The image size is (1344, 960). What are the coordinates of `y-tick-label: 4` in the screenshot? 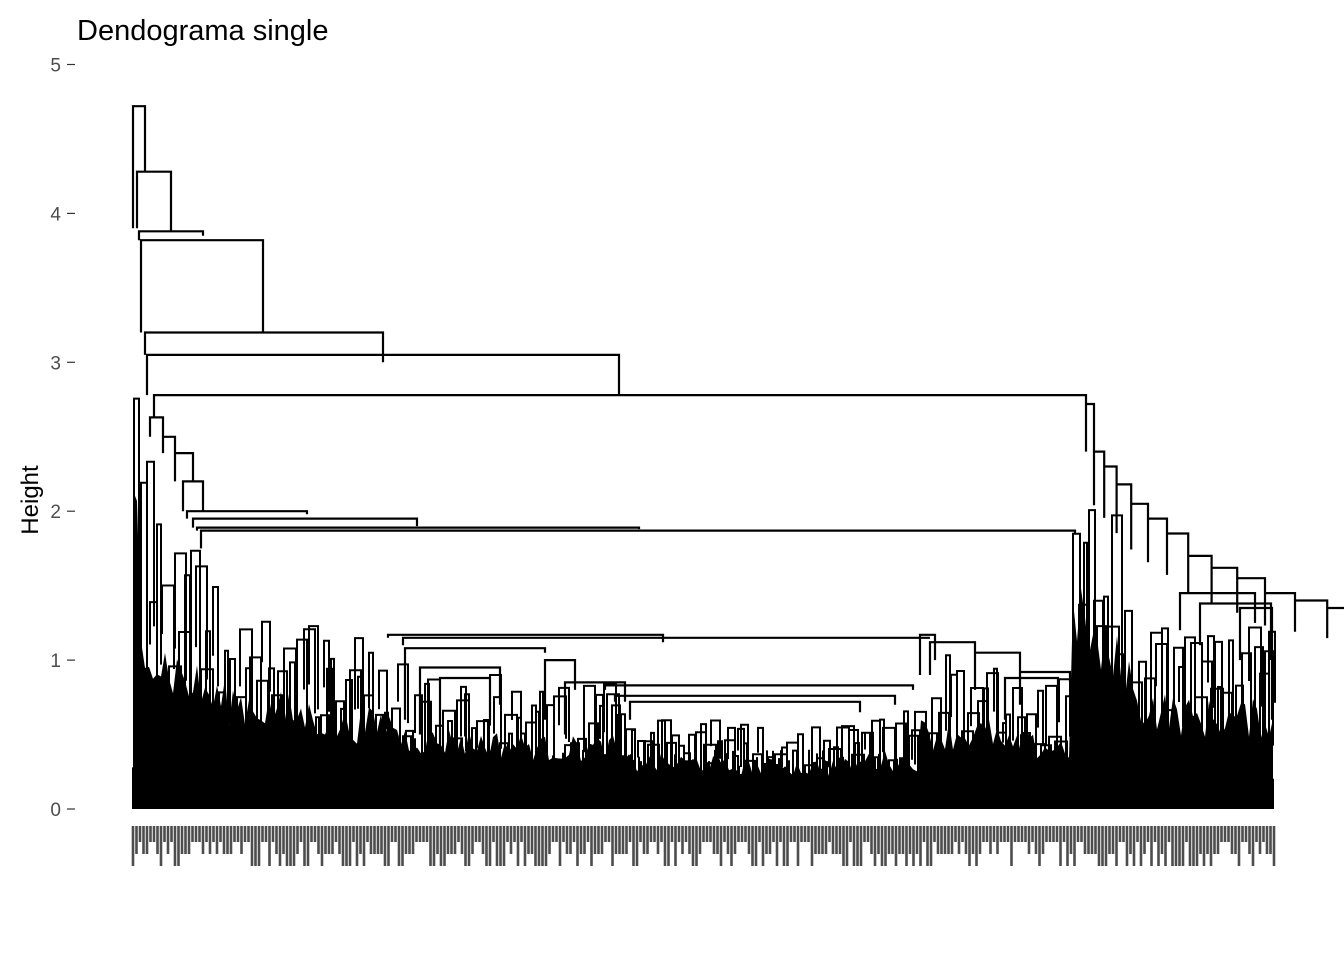 It's located at (55, 214).